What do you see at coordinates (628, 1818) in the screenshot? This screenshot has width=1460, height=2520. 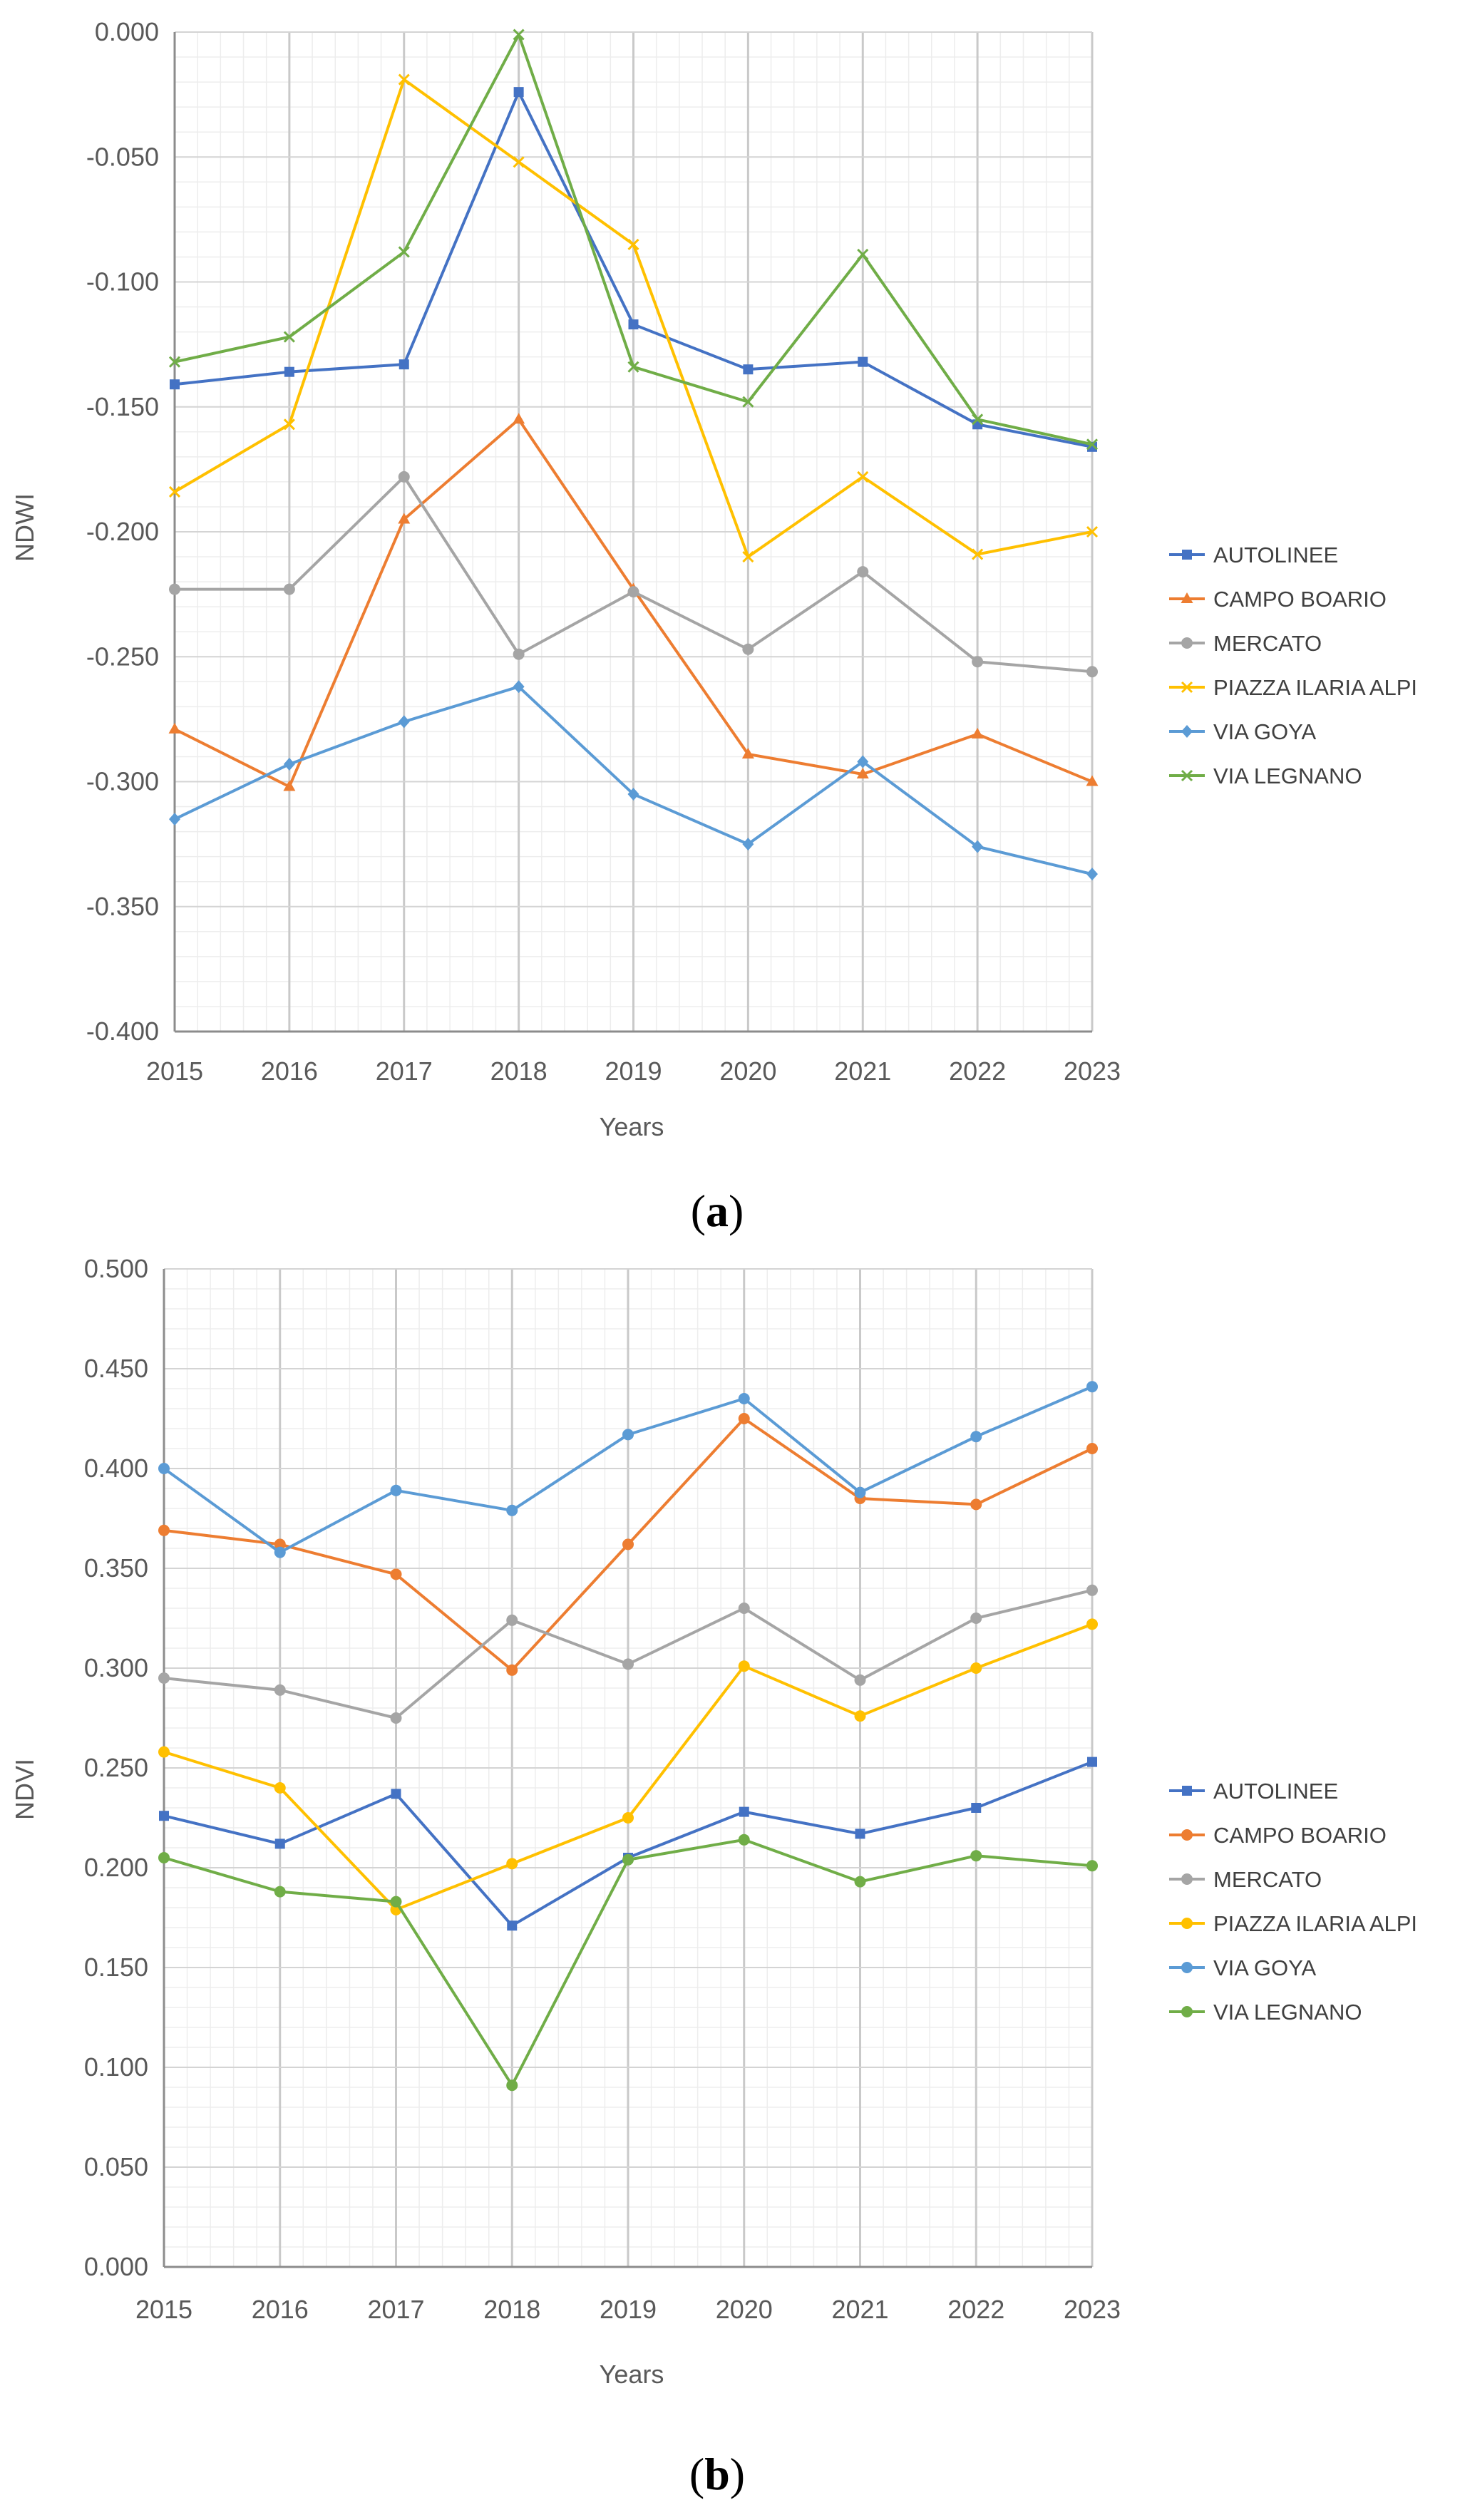 I see `data-point-piazza-ilaria-alpi-b` at bounding box center [628, 1818].